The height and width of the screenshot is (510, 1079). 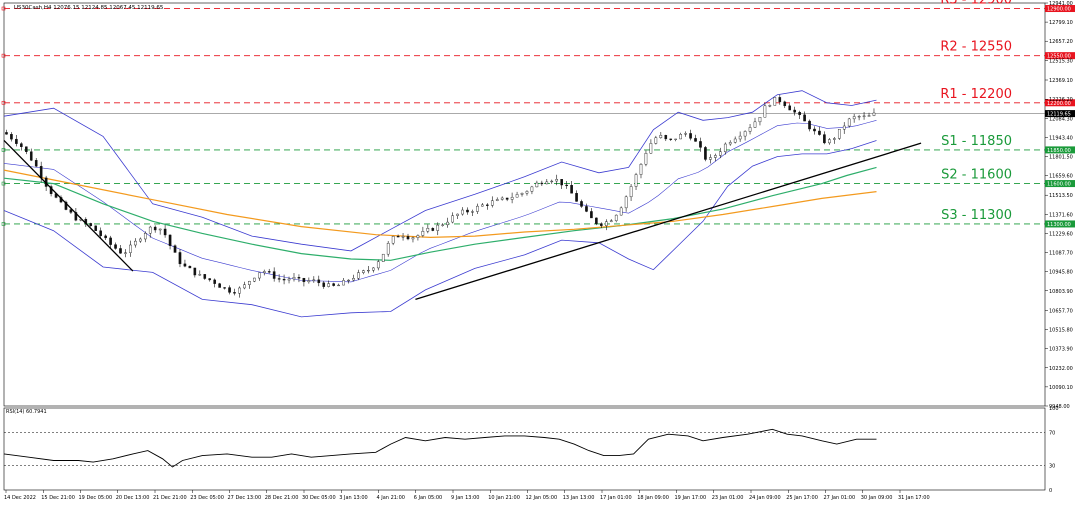 I want to click on level-label-2: R2 - 12550, so click(x=976, y=47).